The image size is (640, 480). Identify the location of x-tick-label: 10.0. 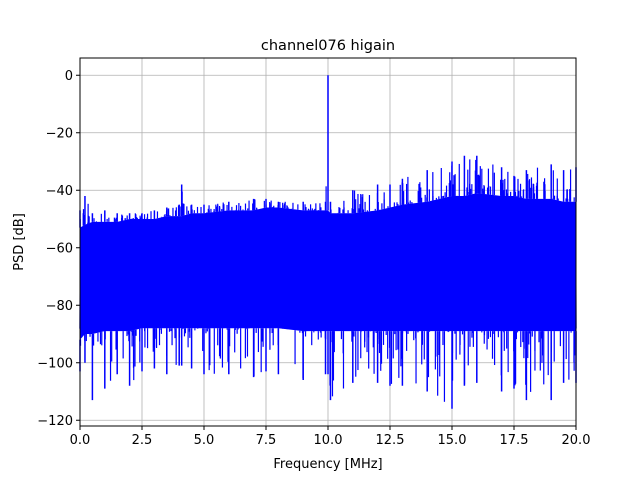
(328, 440).